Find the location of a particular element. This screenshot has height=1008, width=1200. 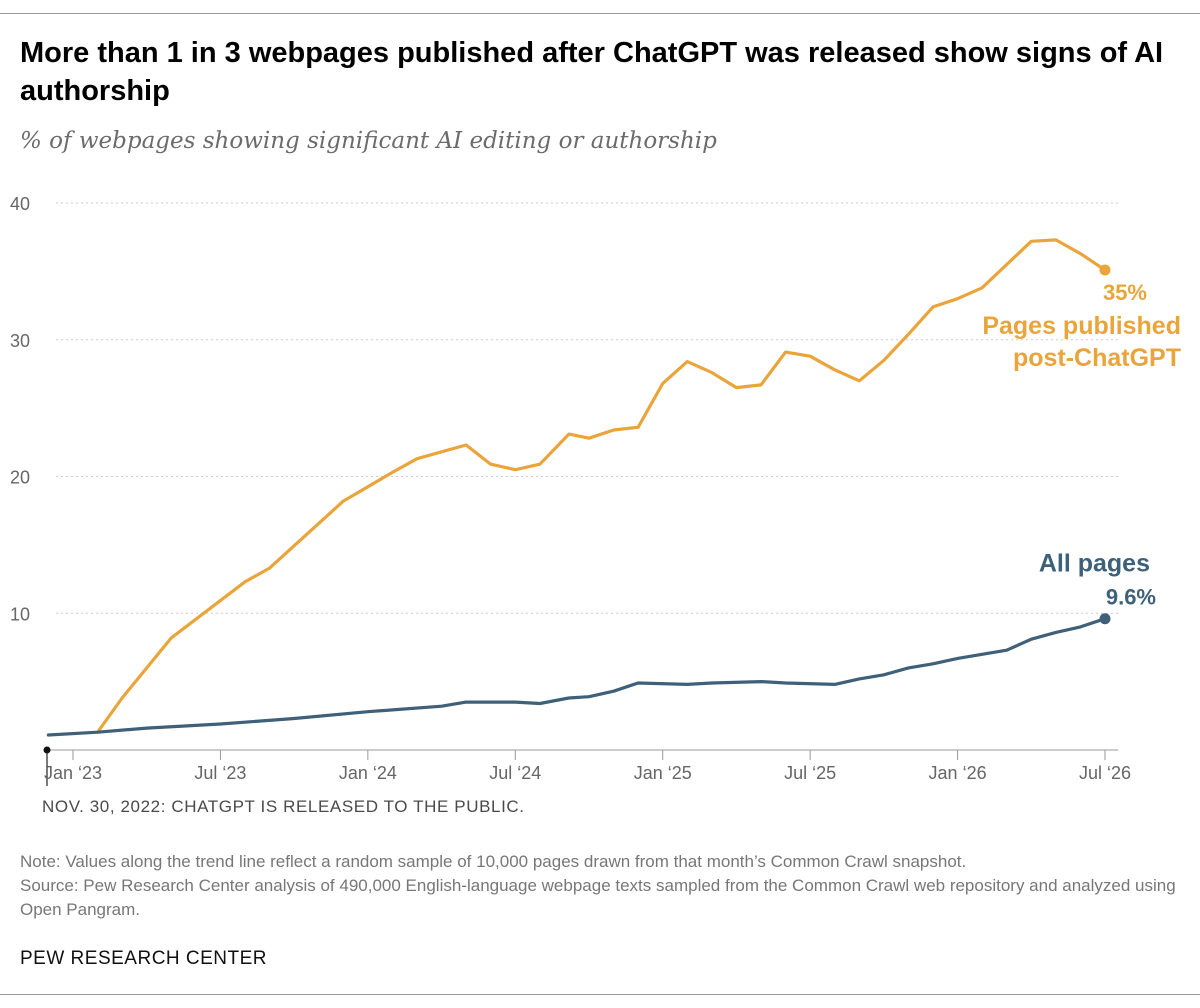

x-tick-label: Jul ‘23 is located at coordinates (220, 773).